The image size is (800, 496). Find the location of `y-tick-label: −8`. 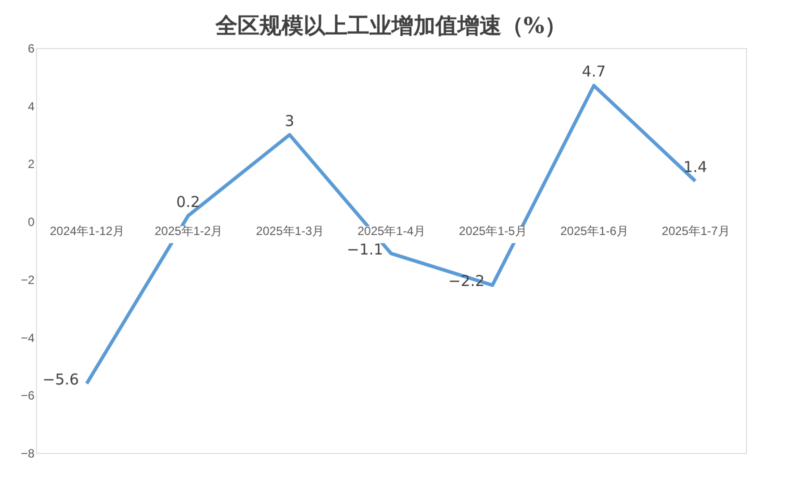

y-tick-label: −8 is located at coordinates (27, 453).